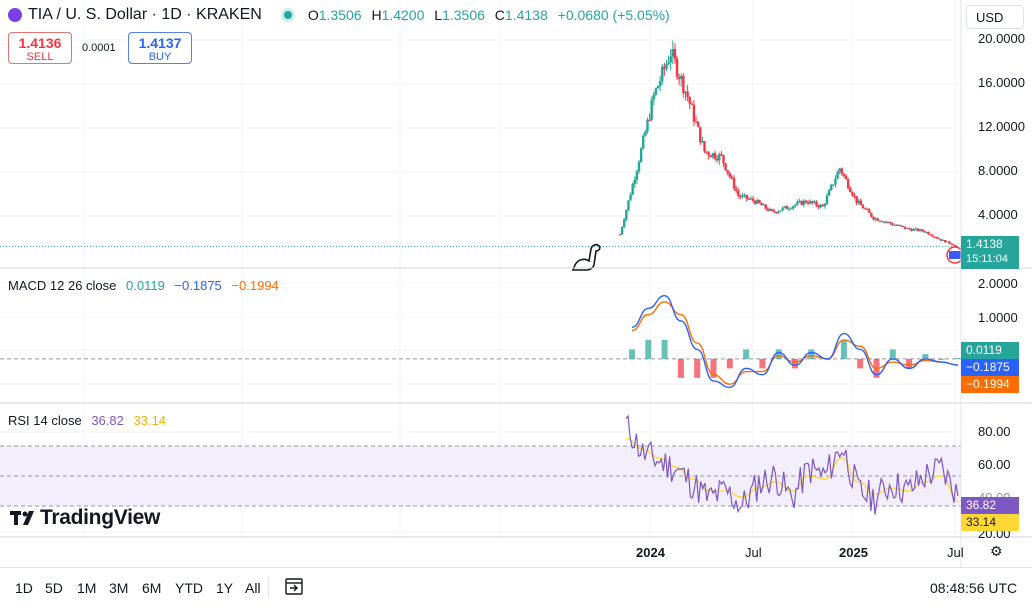  What do you see at coordinates (87, 420) in the screenshot?
I see `rsi-legend: RSI 14 close 36.82 33.14` at bounding box center [87, 420].